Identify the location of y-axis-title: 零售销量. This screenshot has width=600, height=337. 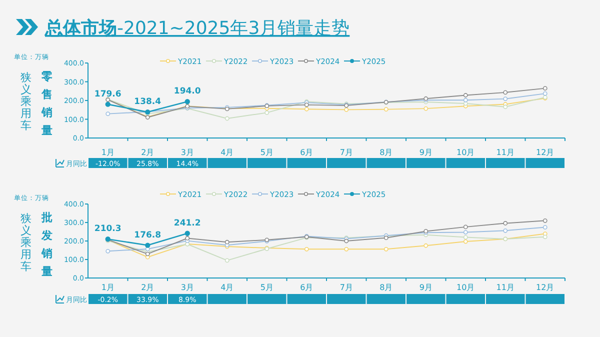
(46, 103).